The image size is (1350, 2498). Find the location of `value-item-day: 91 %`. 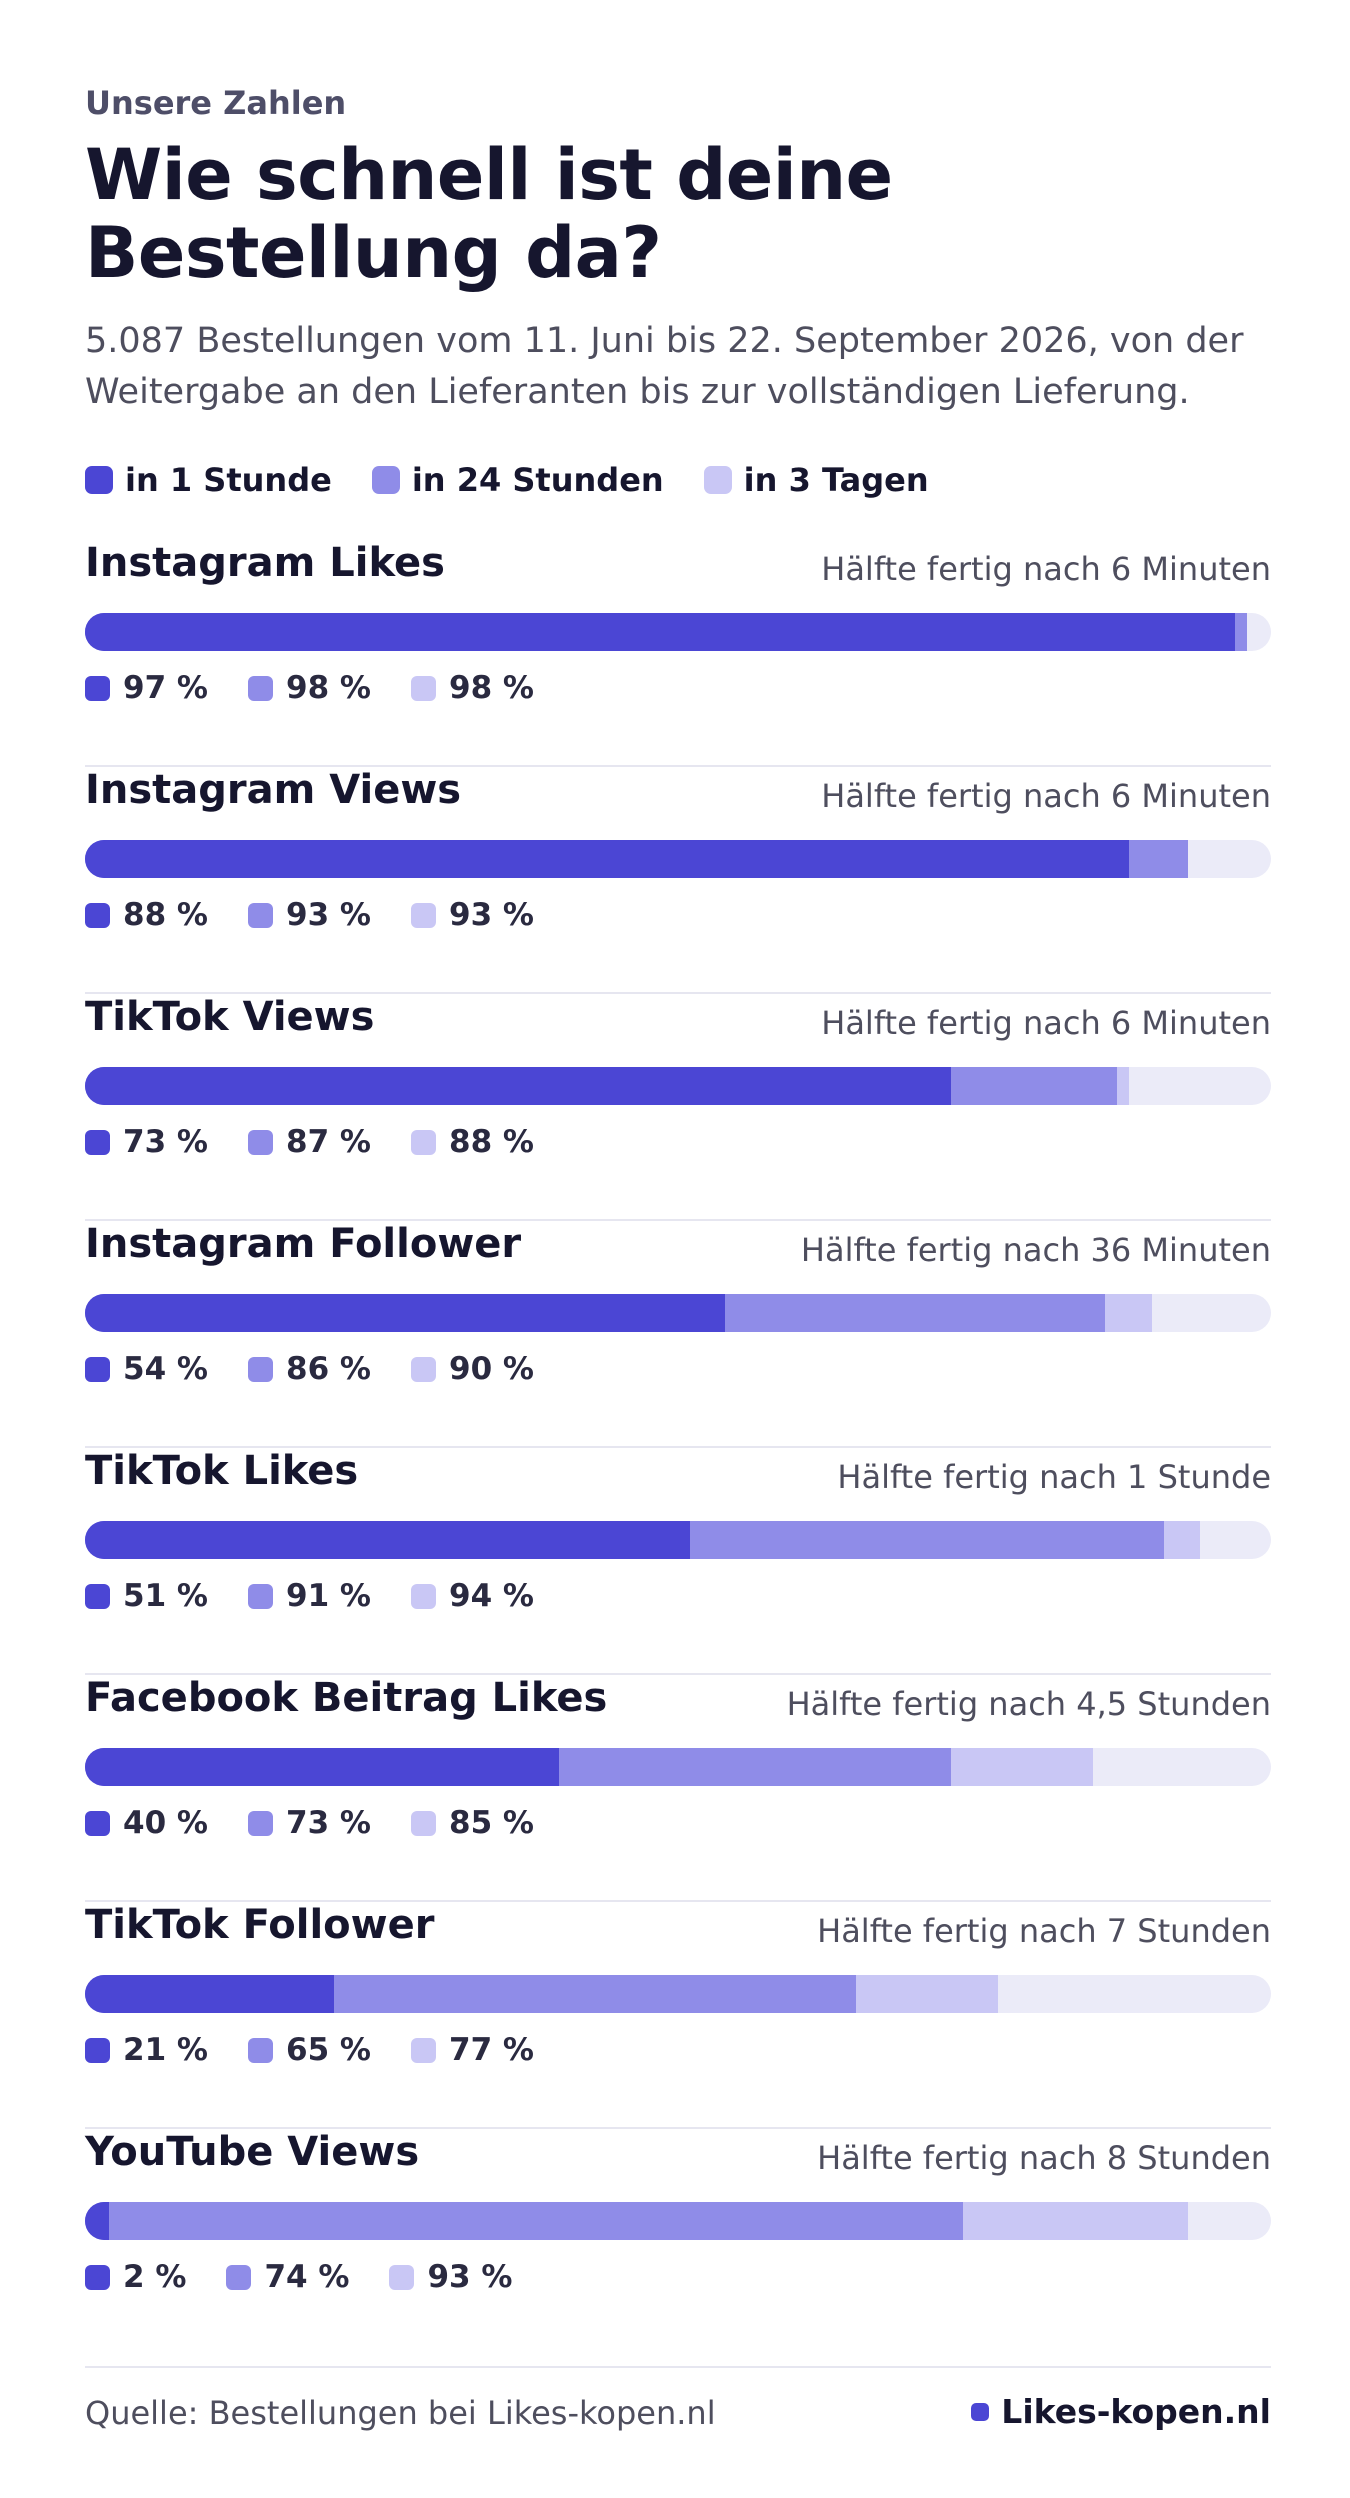

value-item-day: 91 % is located at coordinates (309, 1596).